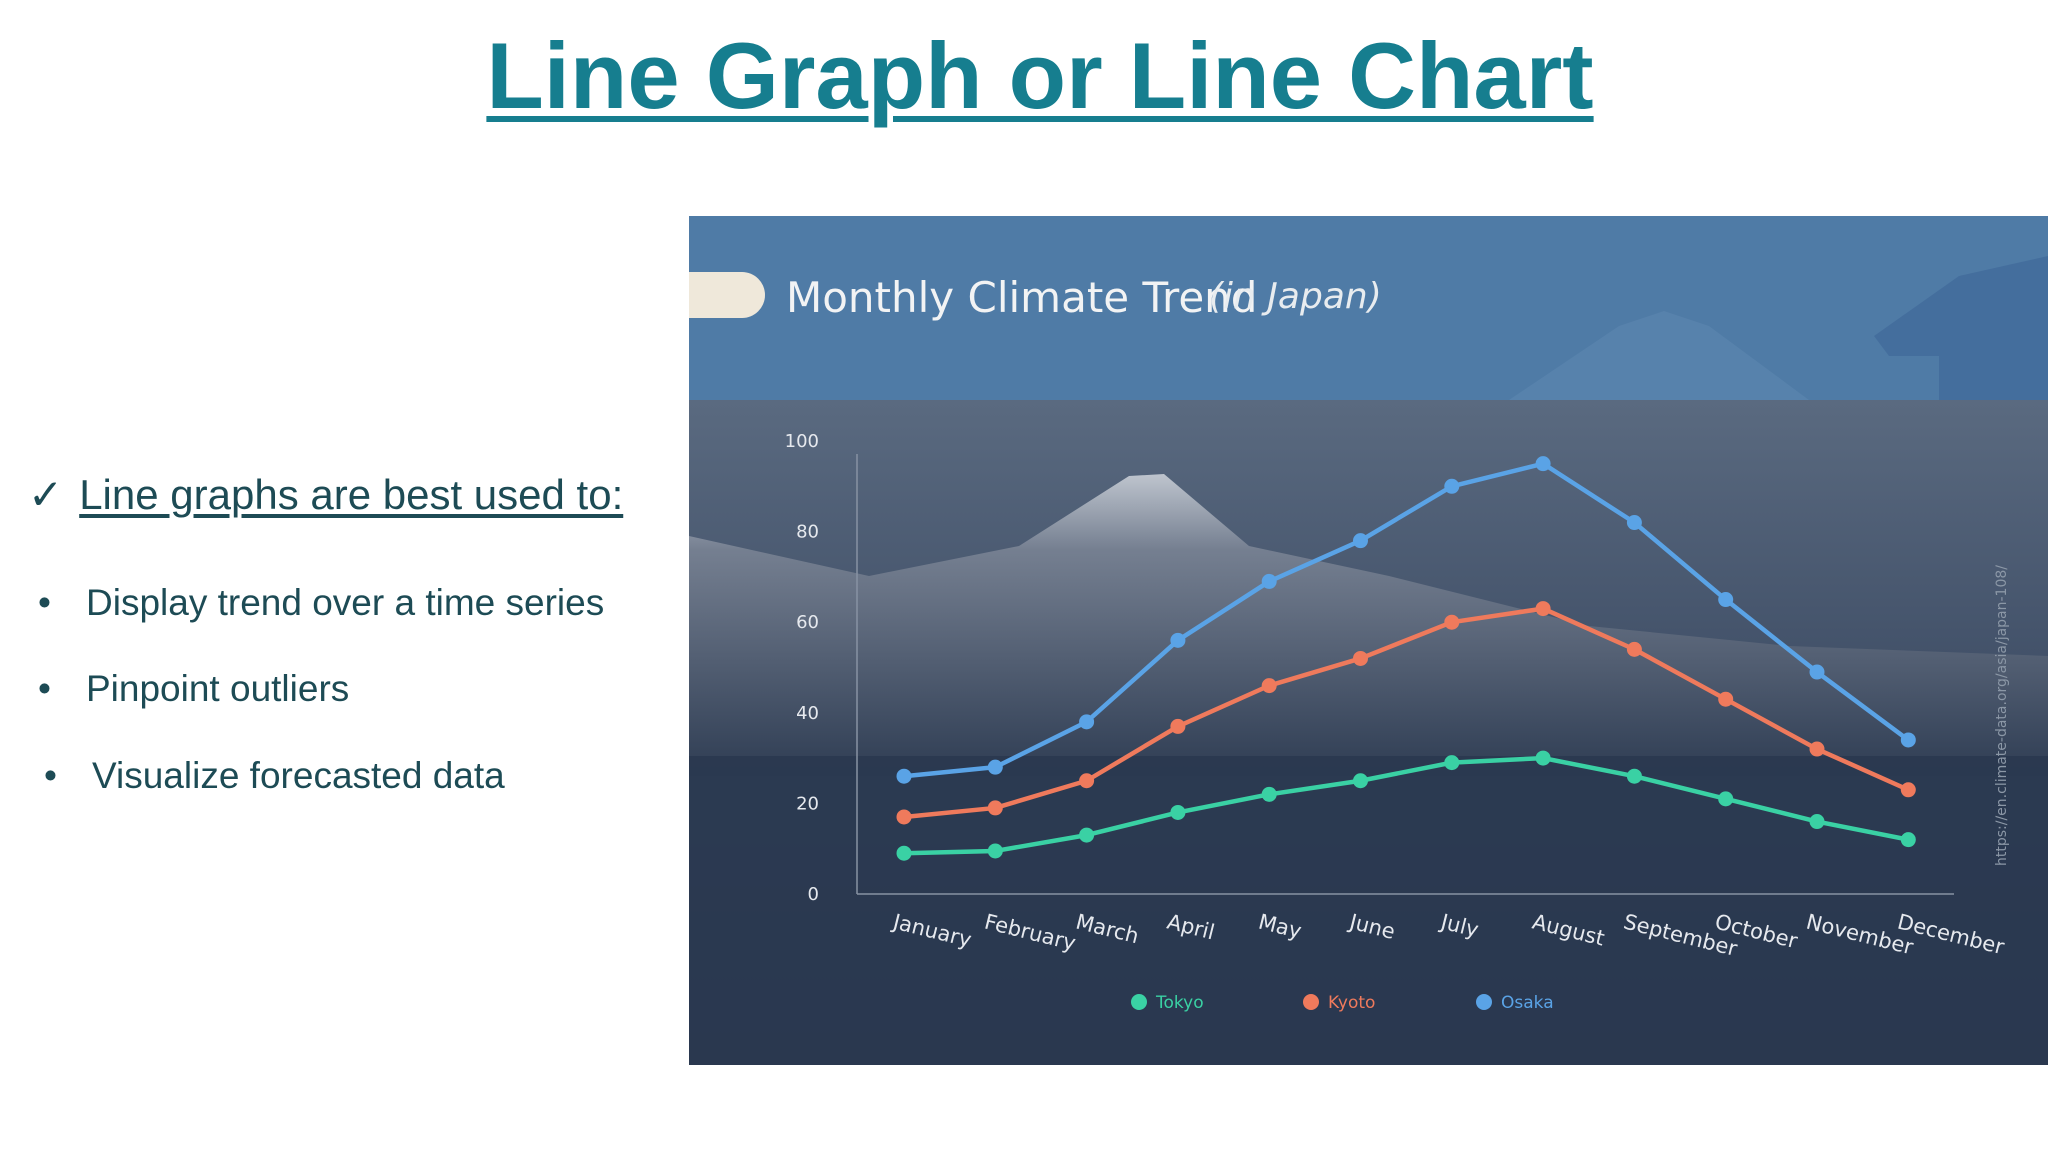 This screenshot has width=2048, height=1152. What do you see at coordinates (1179, 1003) in the screenshot?
I see `legend-label-tokyo: Tokyo` at bounding box center [1179, 1003].